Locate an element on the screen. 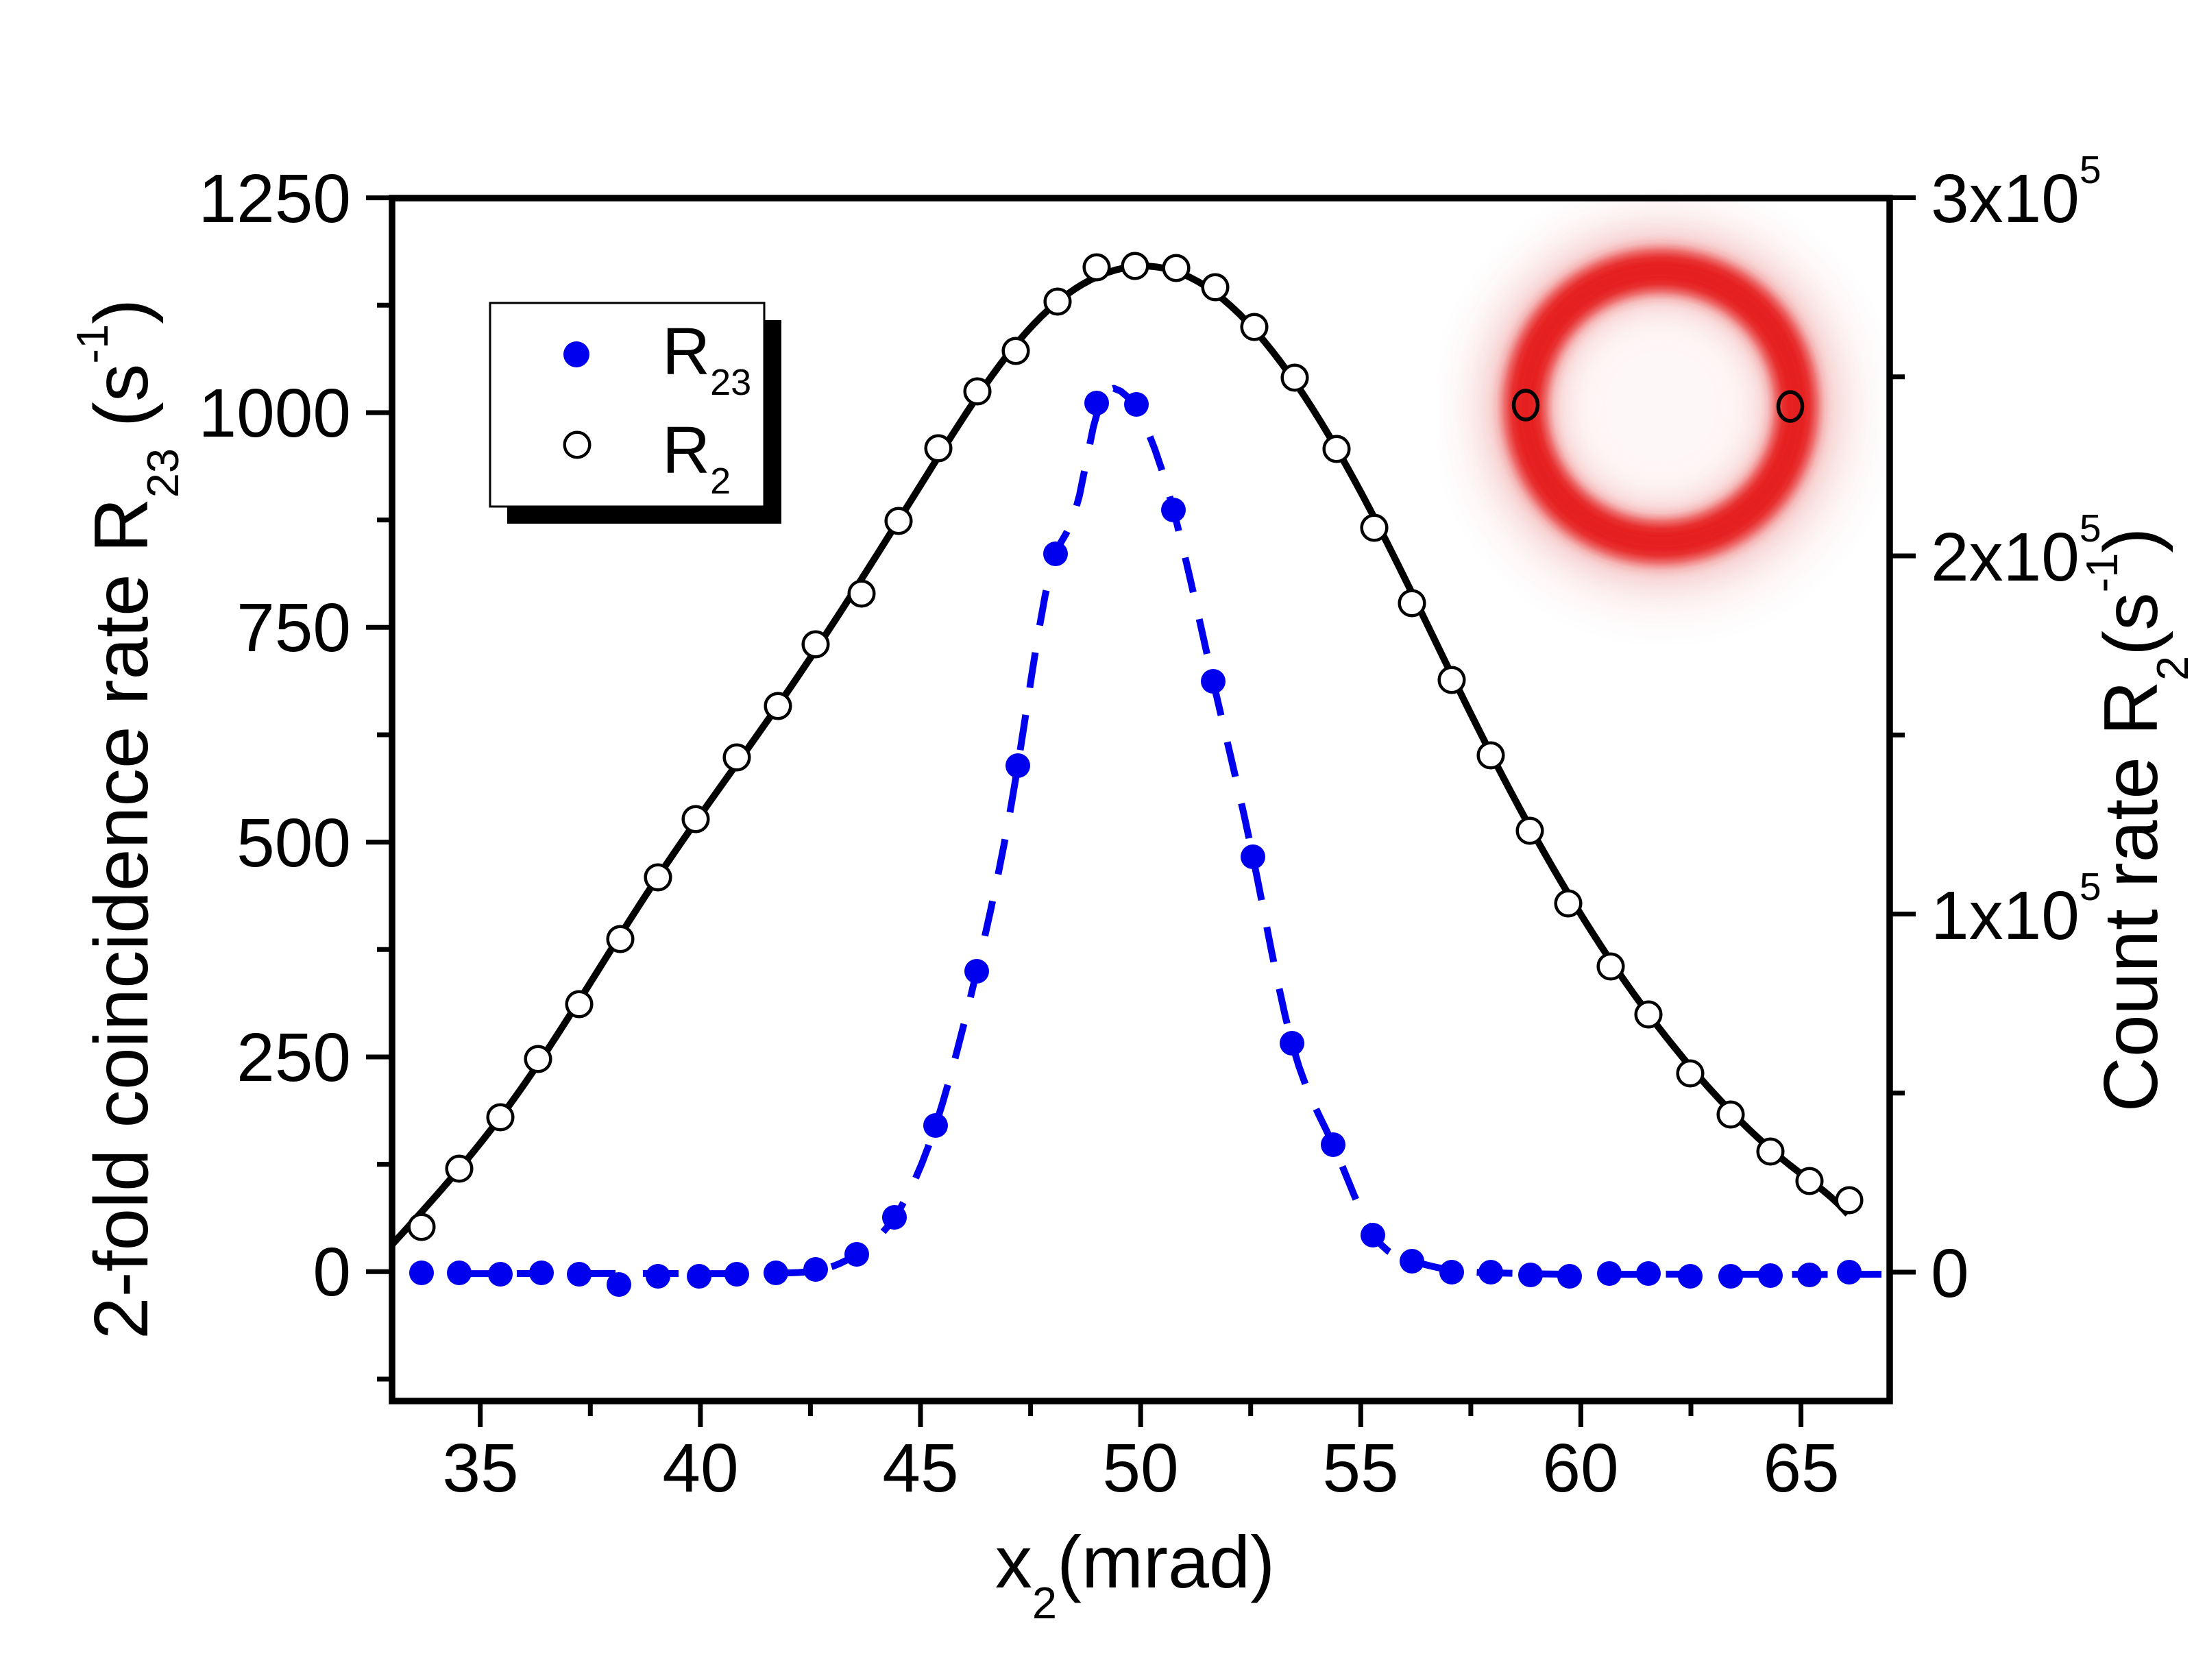 The image size is (2194, 1680). svg-text: 1000 is located at coordinates (275, 413).